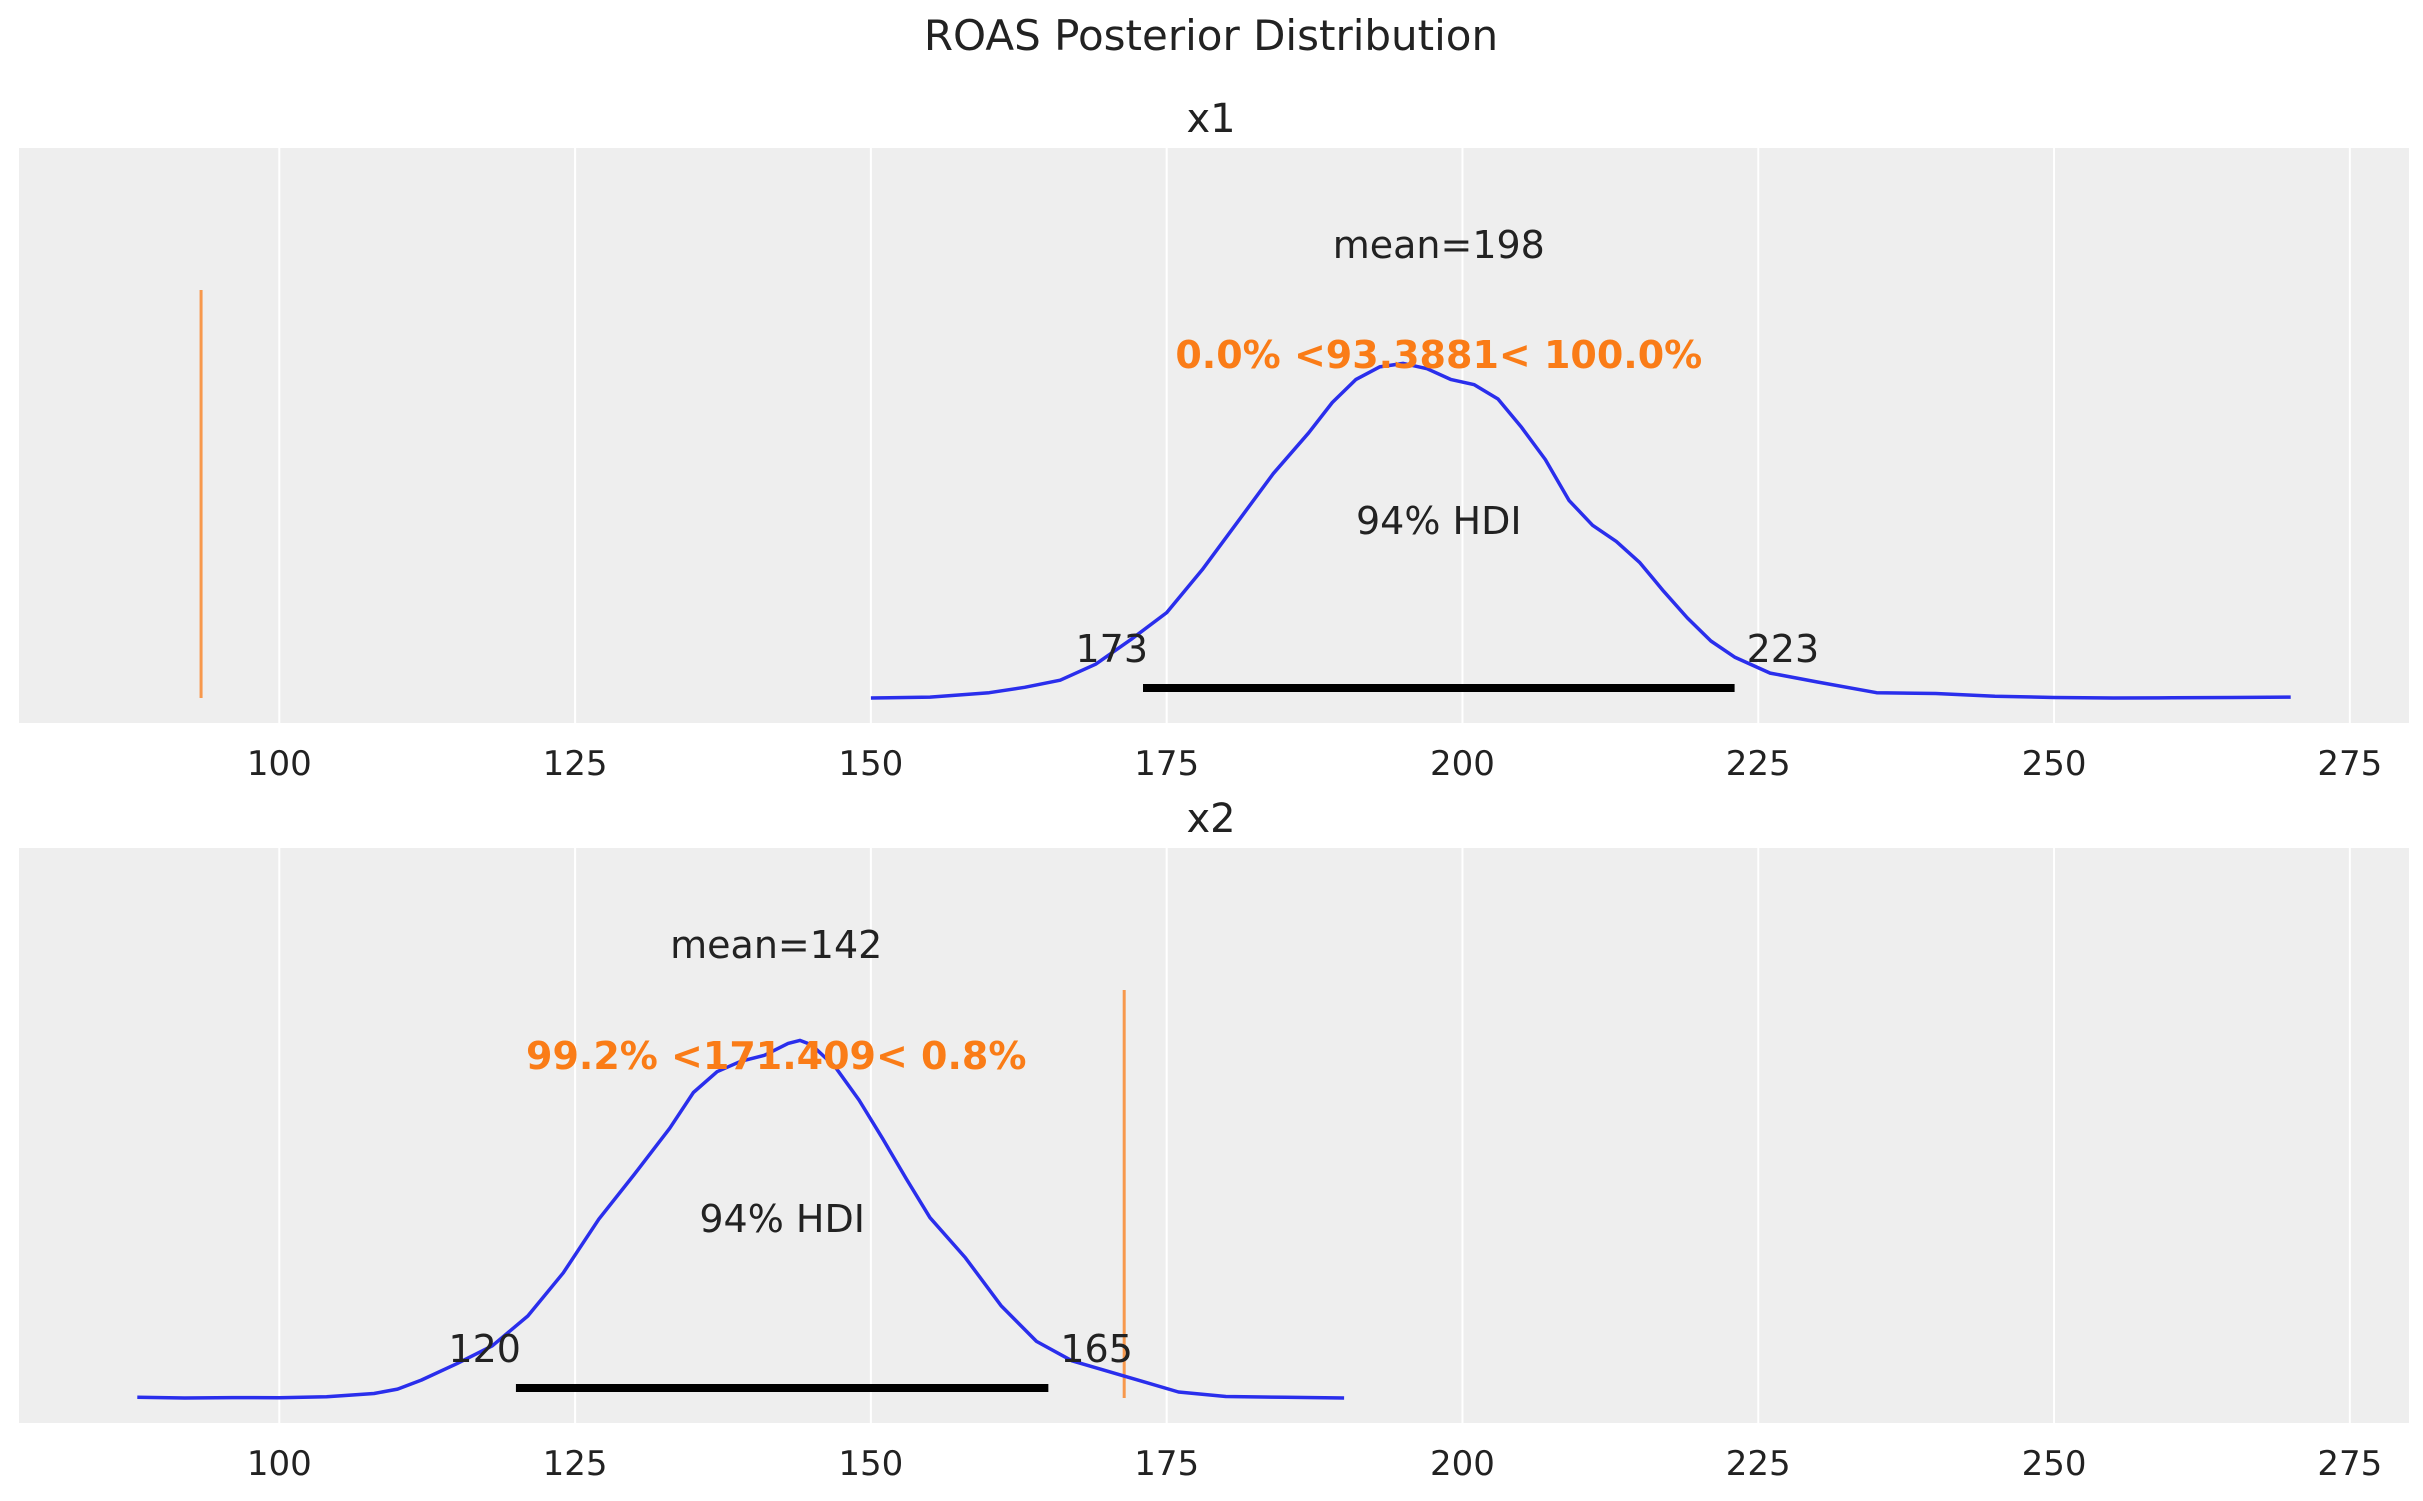 The width and height of the screenshot is (2423, 1501). Describe the element at coordinates (1210, 119) in the screenshot. I see `subplot-title-x1: x1` at that location.